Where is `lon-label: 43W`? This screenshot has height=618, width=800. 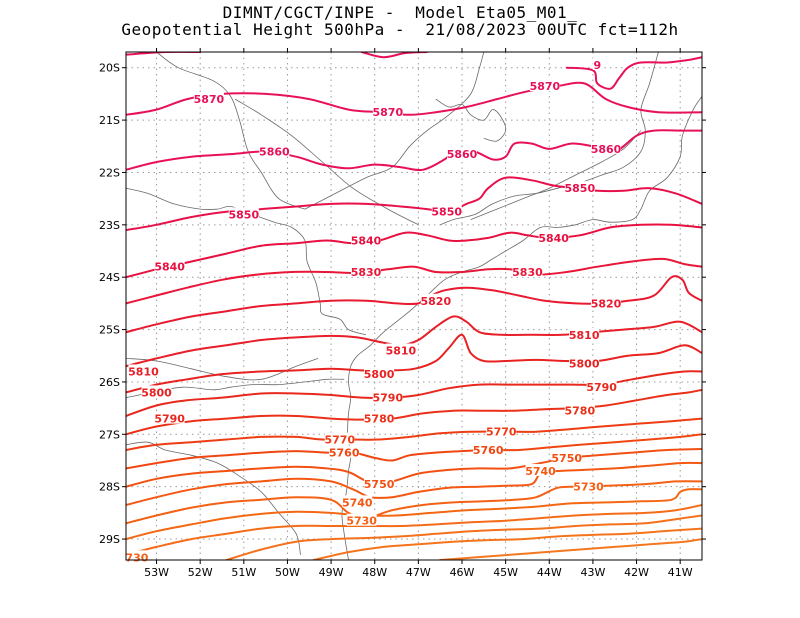
lon-label: 43W is located at coordinates (592, 572).